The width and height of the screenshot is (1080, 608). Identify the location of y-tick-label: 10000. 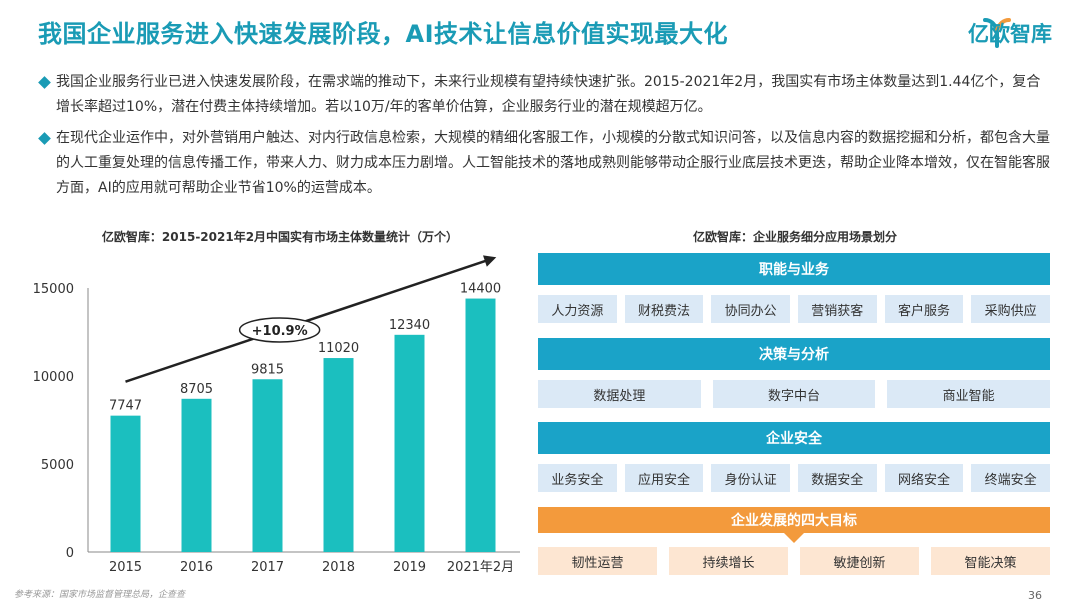
(53, 377).